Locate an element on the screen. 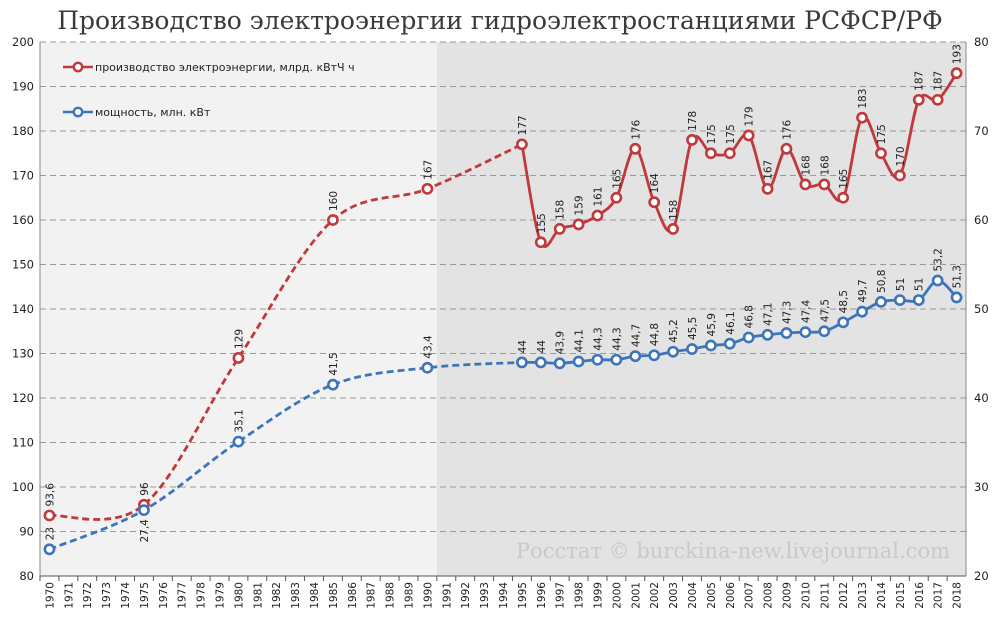 This screenshot has width=1000, height=625. y-right-tick-label: 70 is located at coordinates (981, 131).